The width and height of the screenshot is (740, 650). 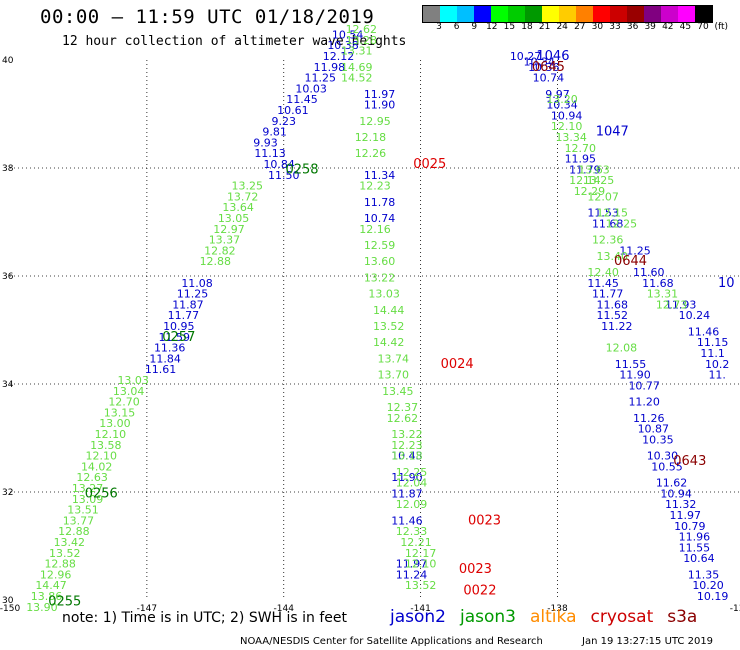 I want to click on data-point-jason2: 10.38, so click(x=343, y=45).